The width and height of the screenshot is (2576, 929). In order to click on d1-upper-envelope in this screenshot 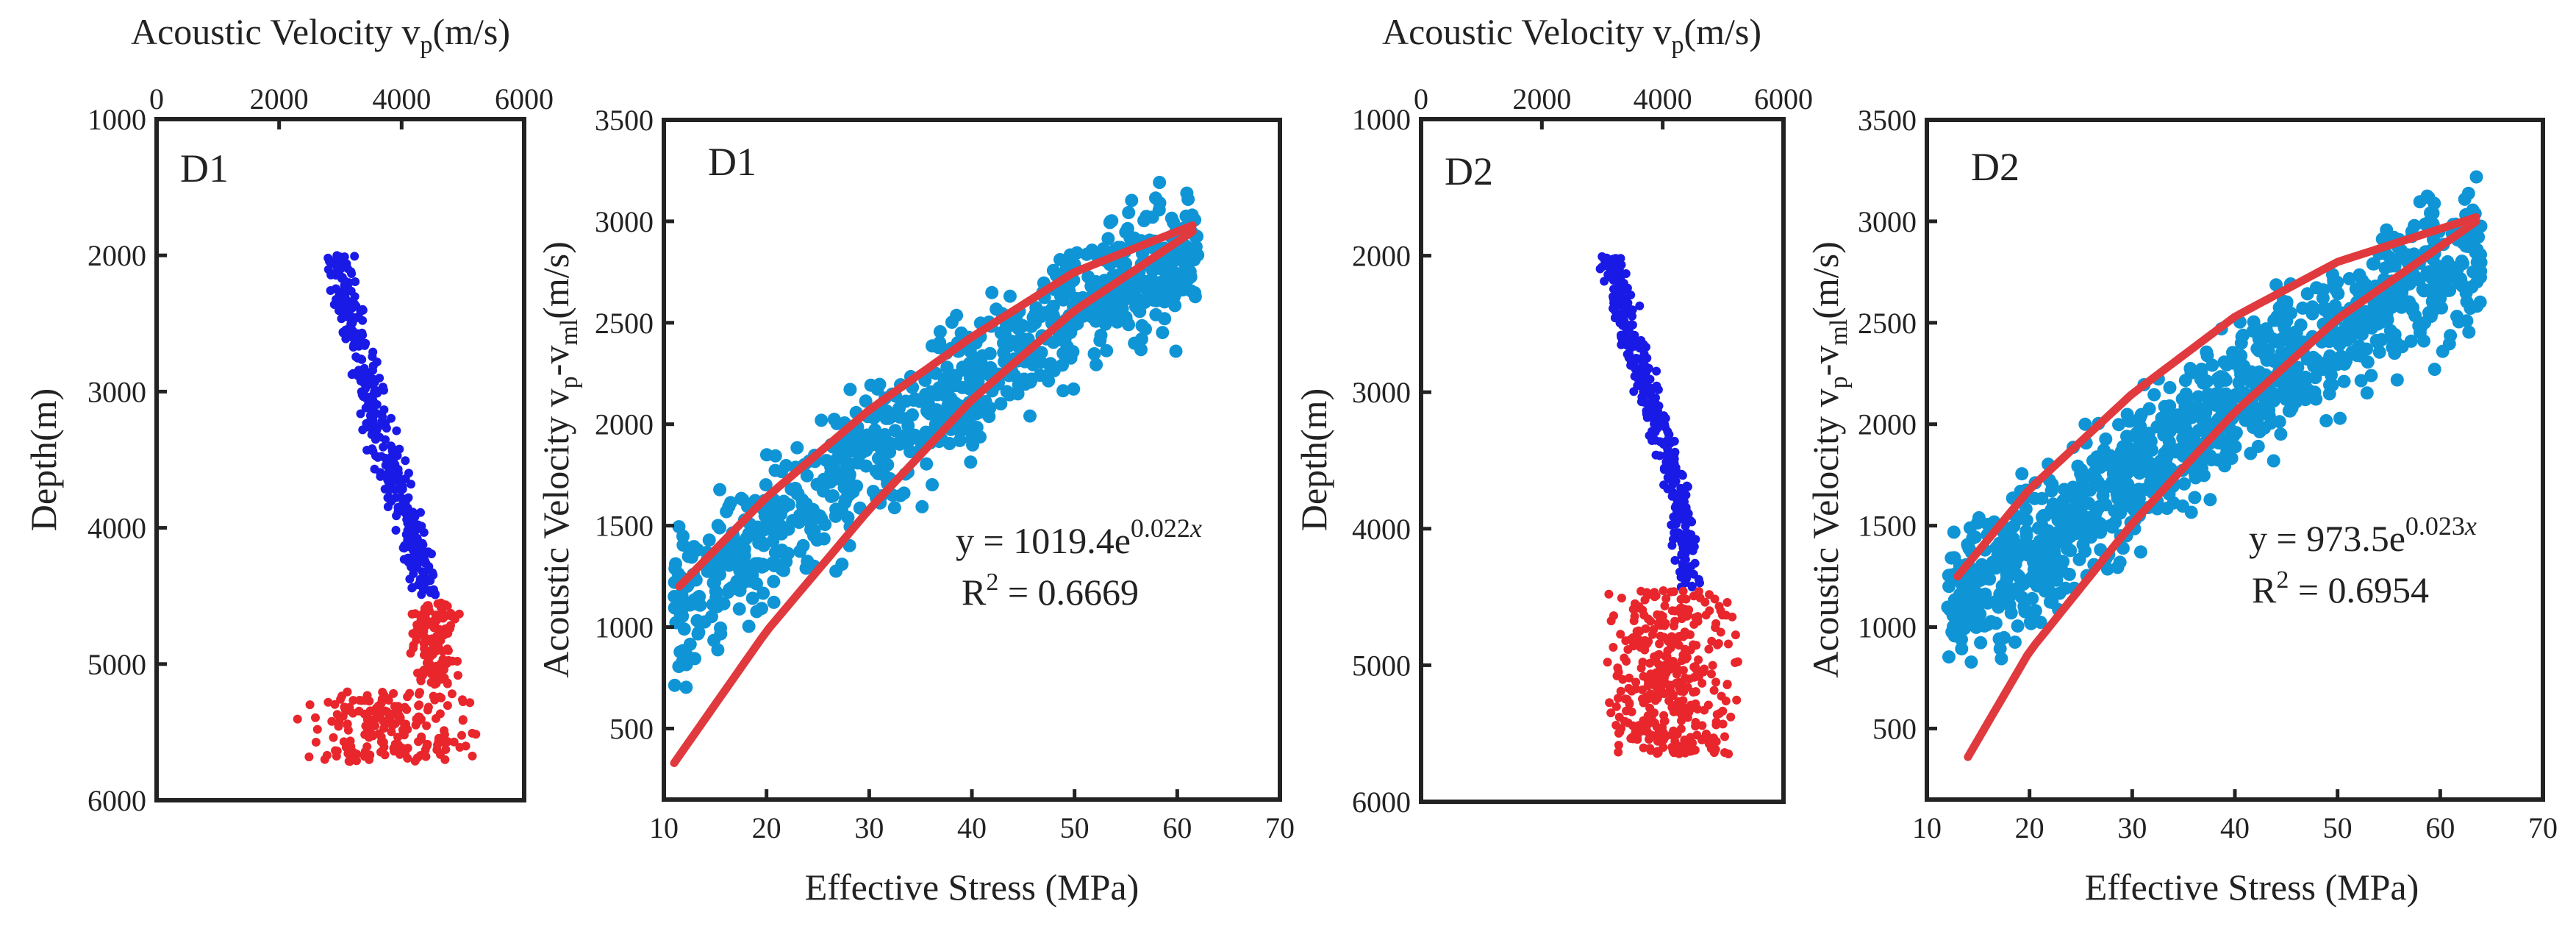, I will do `click(936, 406)`.